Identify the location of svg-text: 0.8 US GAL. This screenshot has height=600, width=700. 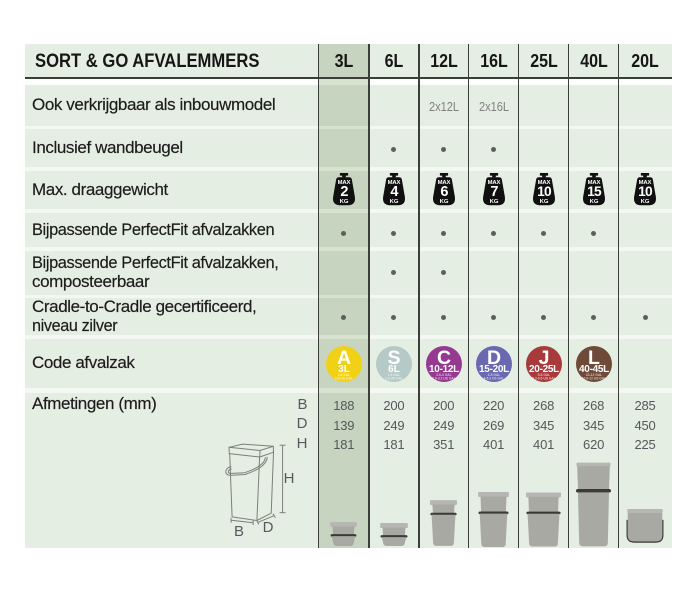
(344, 378).